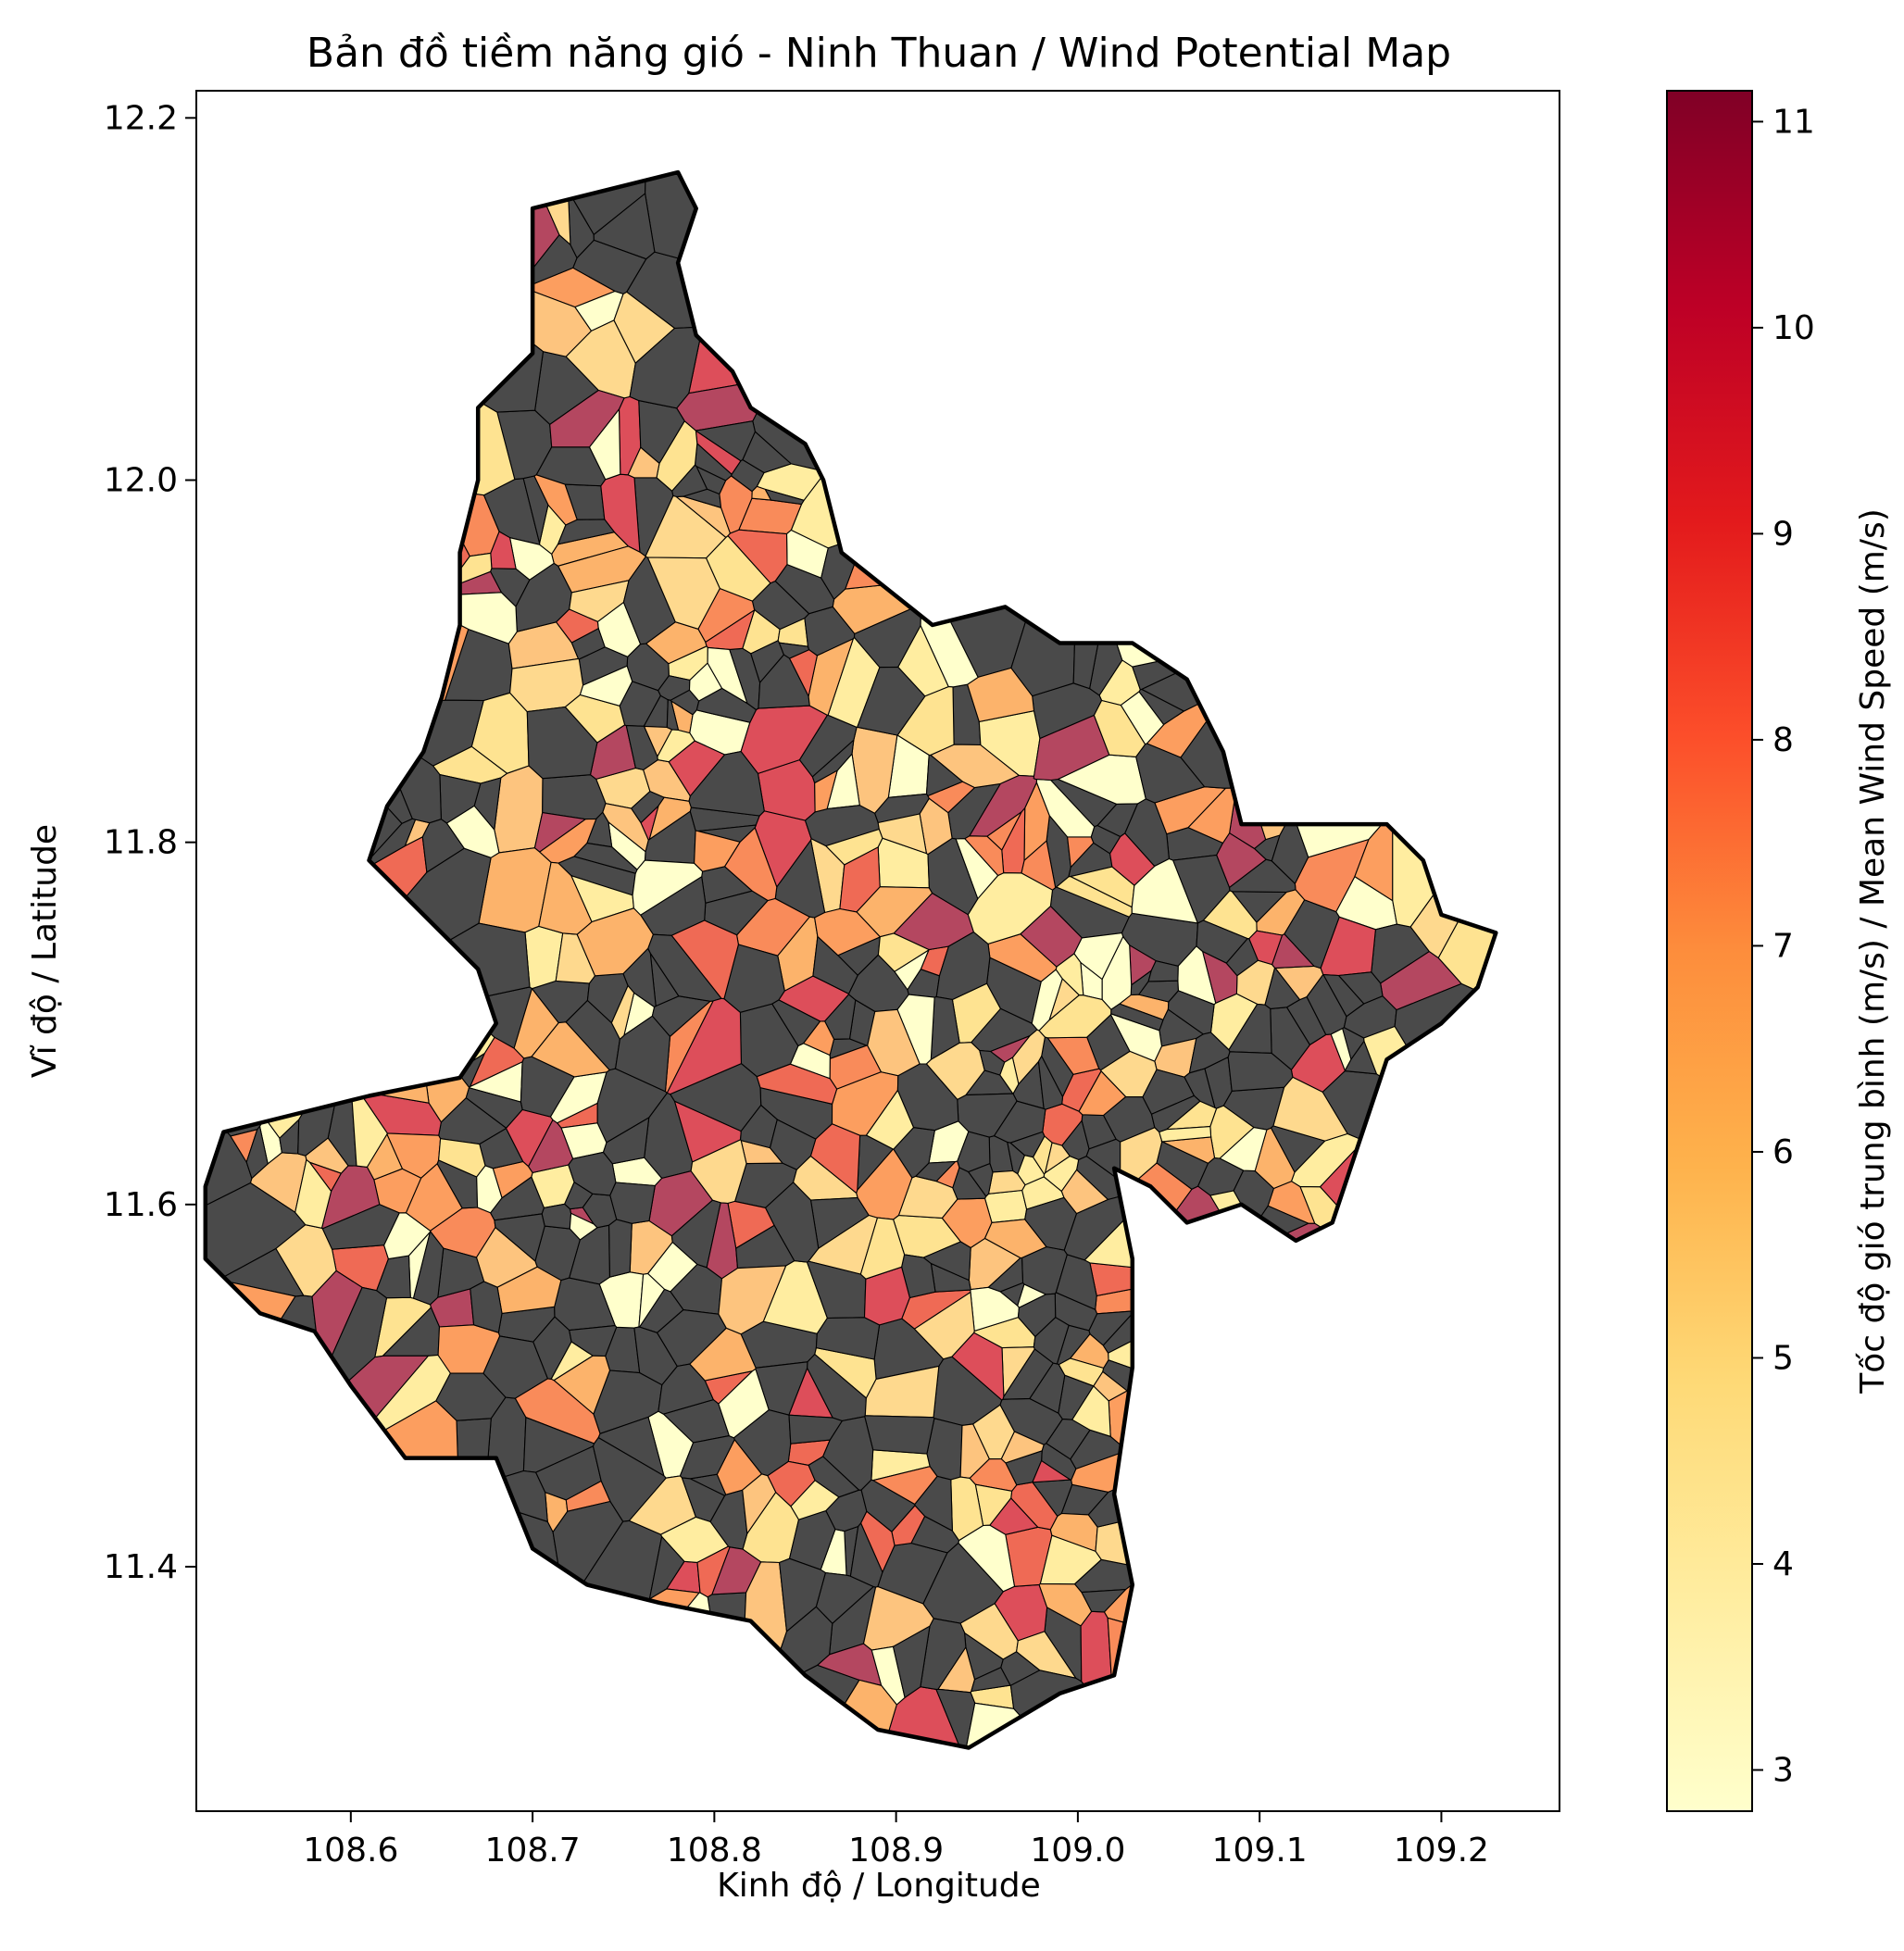  Describe the element at coordinates (896, 1851) in the screenshot. I see `x-tick-label: 108.9` at that location.